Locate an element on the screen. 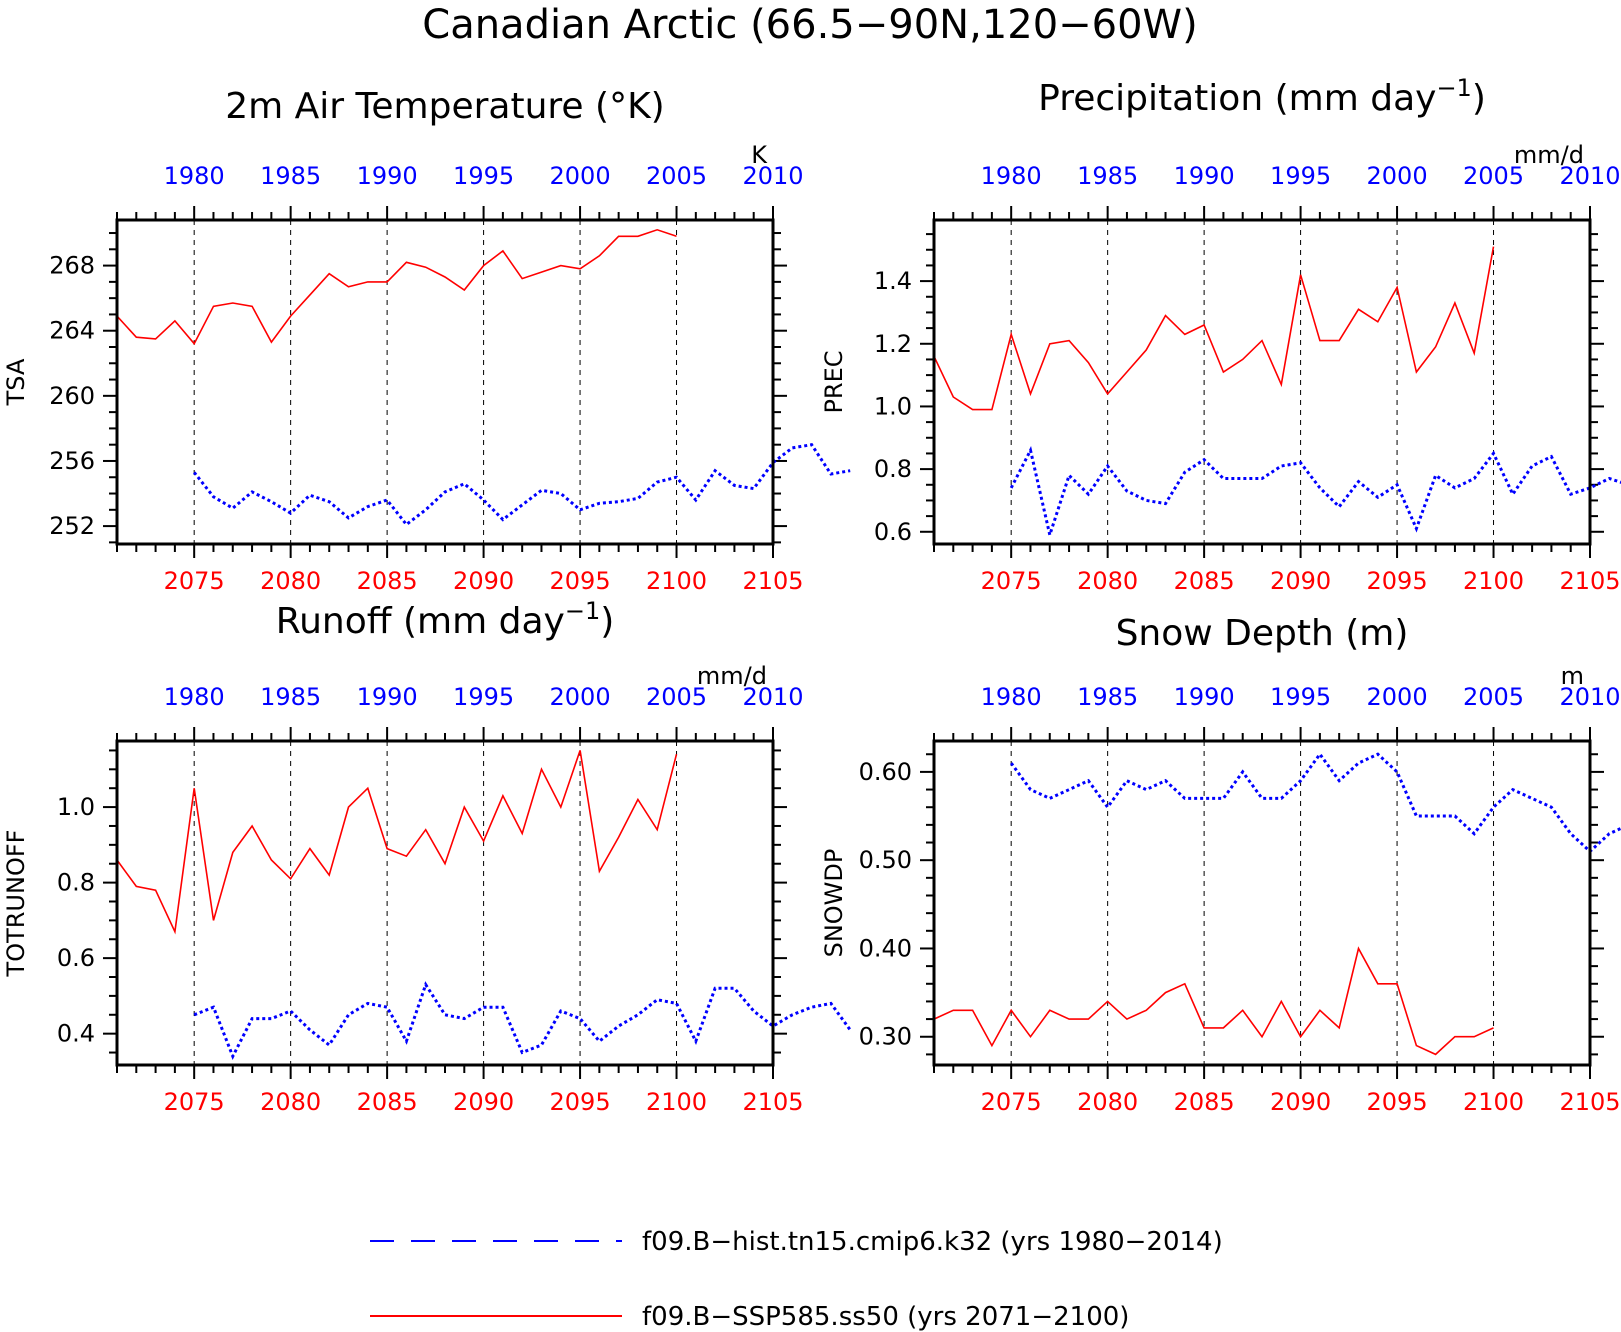 This screenshot has height=1332, width=1621. bottom-tick-label: 2100 is located at coordinates (1493, 581).